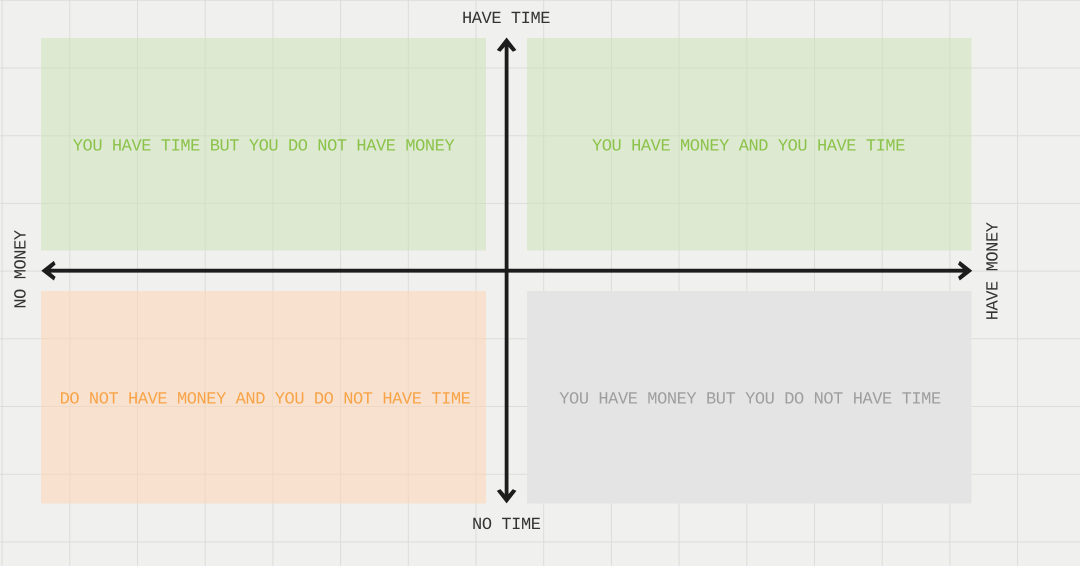  What do you see at coordinates (994, 271) in the screenshot?
I see `svg-text: HAVE MONEY` at bounding box center [994, 271].